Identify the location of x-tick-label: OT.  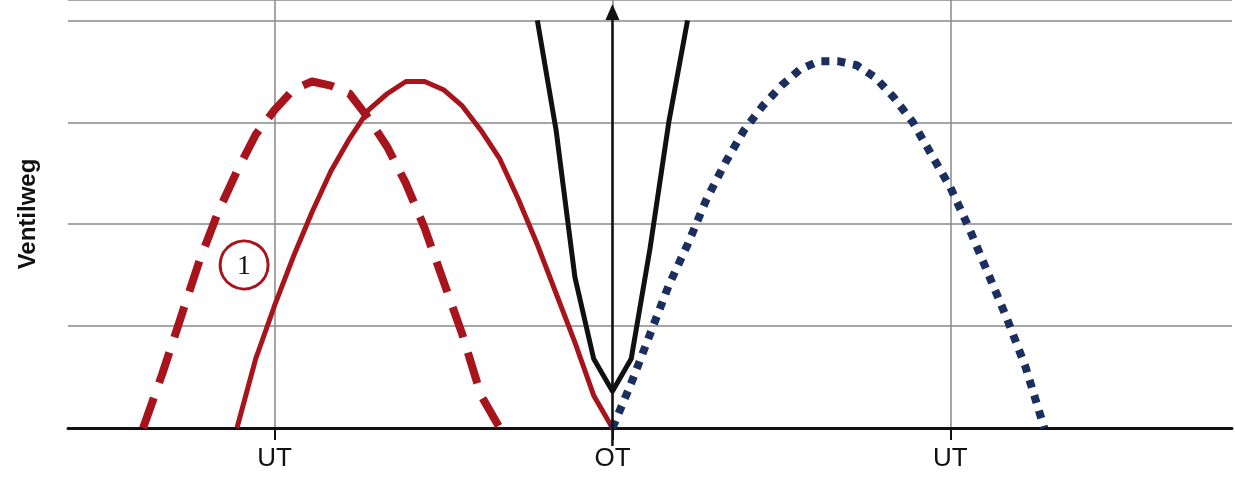
(612, 457).